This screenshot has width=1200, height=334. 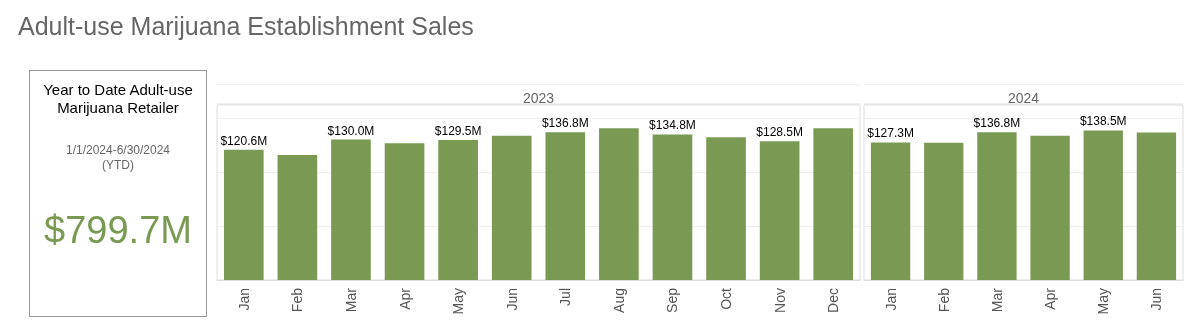 What do you see at coordinates (726, 298) in the screenshot?
I see `x-tick-label: Oct` at bounding box center [726, 298].